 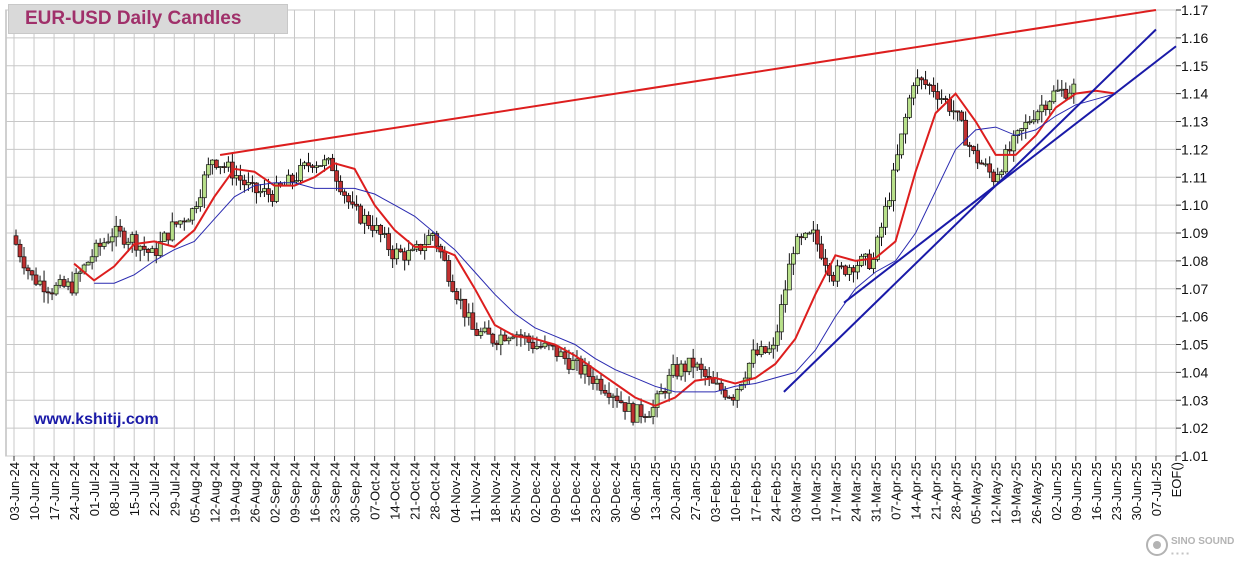 What do you see at coordinates (435, 491) in the screenshot?
I see `x-tick-label: 28-Oct-24` at bounding box center [435, 491].